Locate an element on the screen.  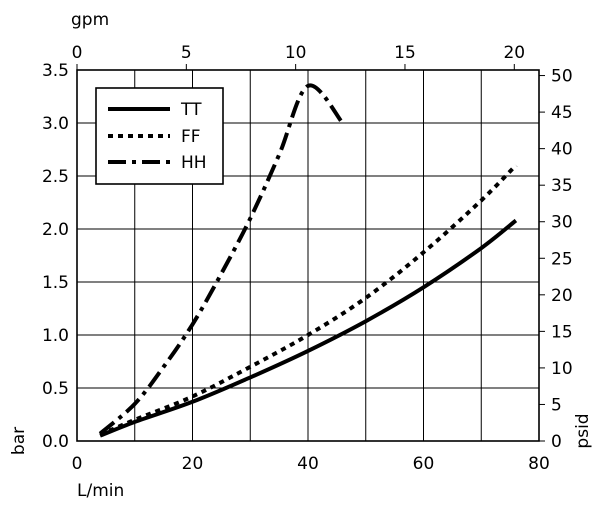
y-right-tick-label: 40 is located at coordinates (562, 150).